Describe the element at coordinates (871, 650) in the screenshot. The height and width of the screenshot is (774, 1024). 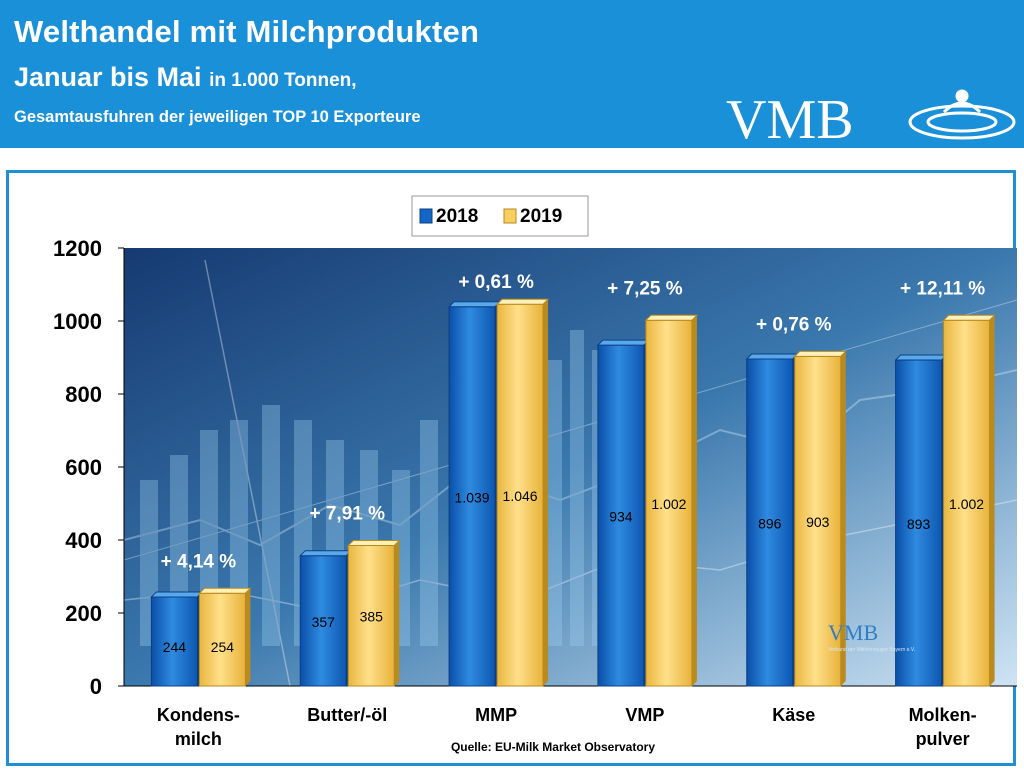
I see `watermark-subtext: Verband der Milcherzeuger Bayern e.V.` at that location.